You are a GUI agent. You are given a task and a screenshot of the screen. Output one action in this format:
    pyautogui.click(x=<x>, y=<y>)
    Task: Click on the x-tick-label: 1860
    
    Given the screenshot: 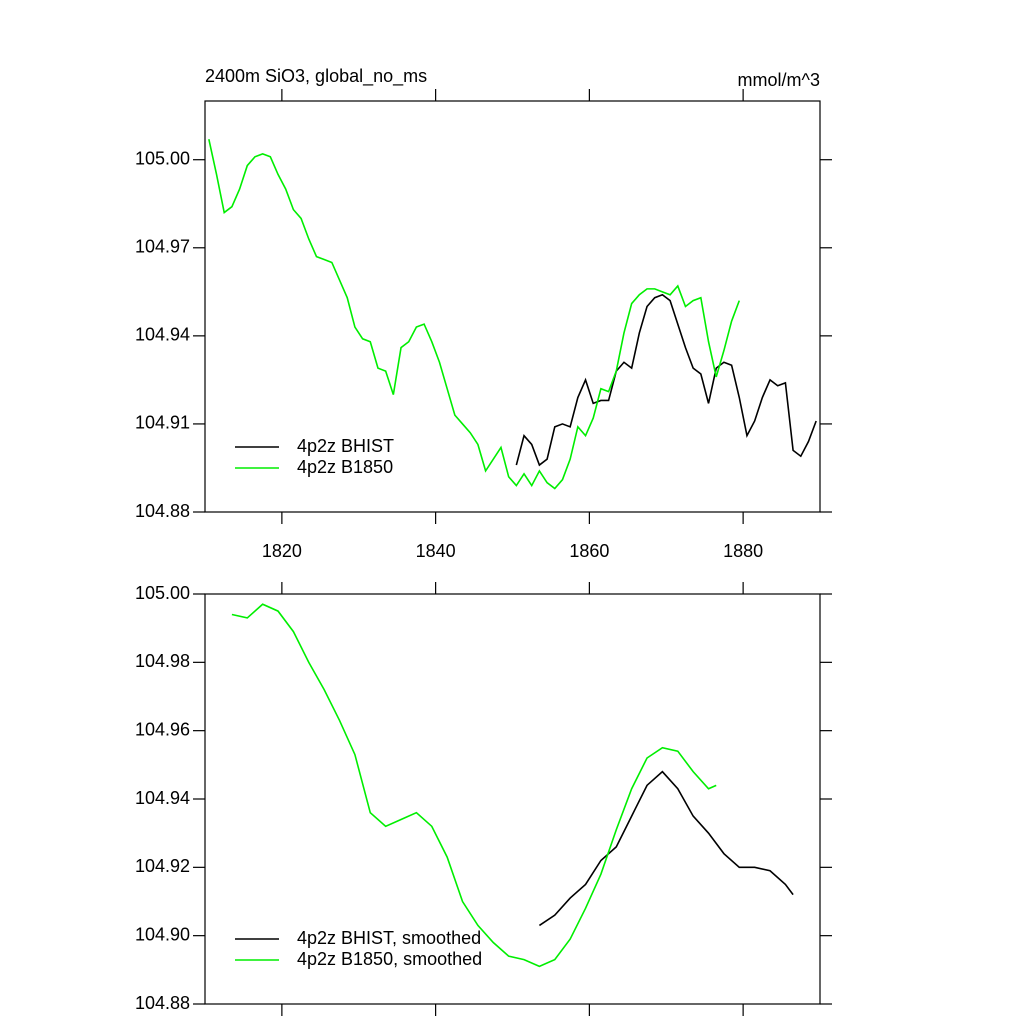 What is the action you would take?
    pyautogui.click(x=589, y=551)
    